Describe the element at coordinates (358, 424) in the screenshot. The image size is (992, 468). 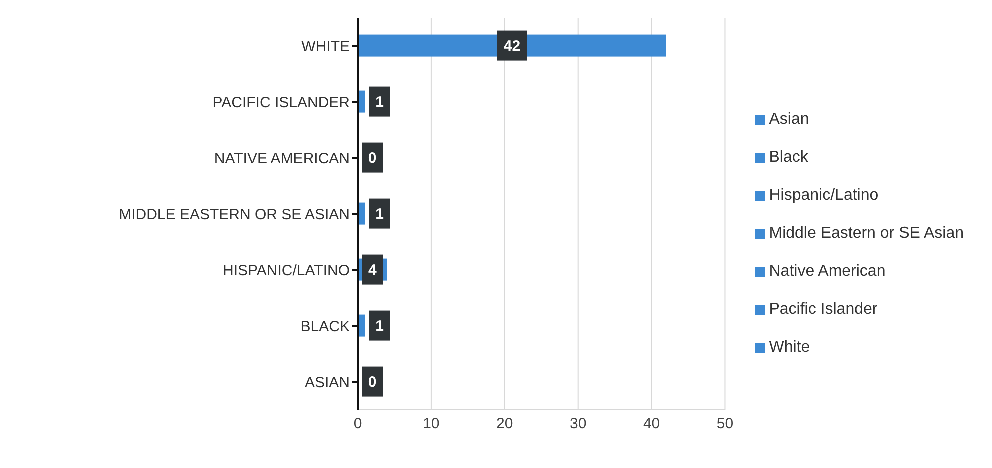
I see `x-tick-label: 0` at that location.